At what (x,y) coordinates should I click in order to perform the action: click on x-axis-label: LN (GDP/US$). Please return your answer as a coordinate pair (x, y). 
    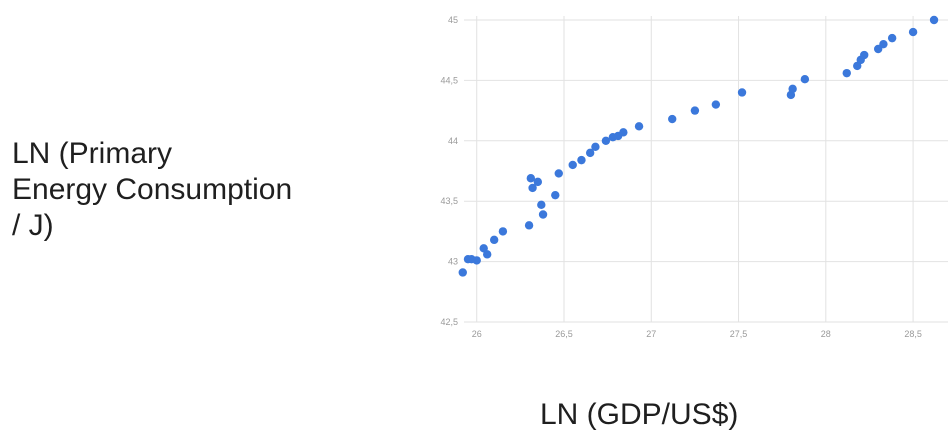
    Looking at the image, I should click on (639, 414).